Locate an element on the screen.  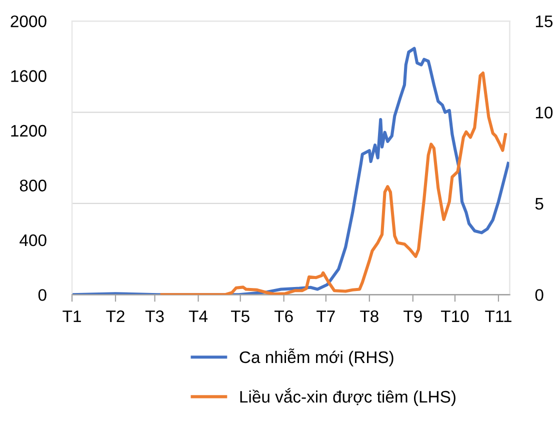
y-tick-label: 0 is located at coordinates (42, 295).